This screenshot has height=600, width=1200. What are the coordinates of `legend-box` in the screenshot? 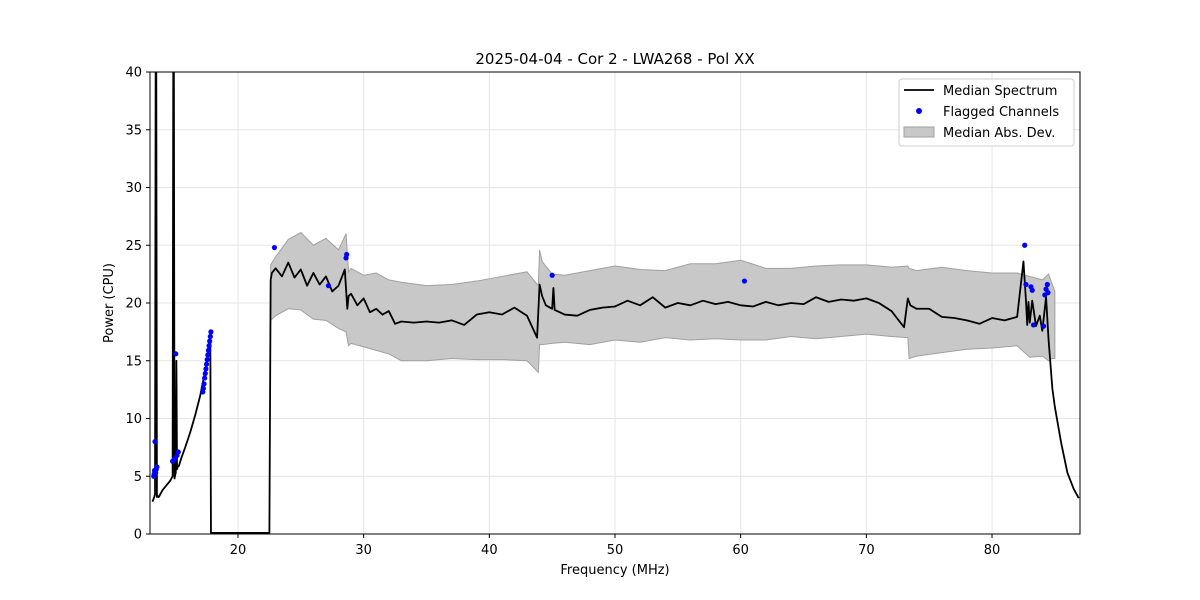 It's located at (986, 112).